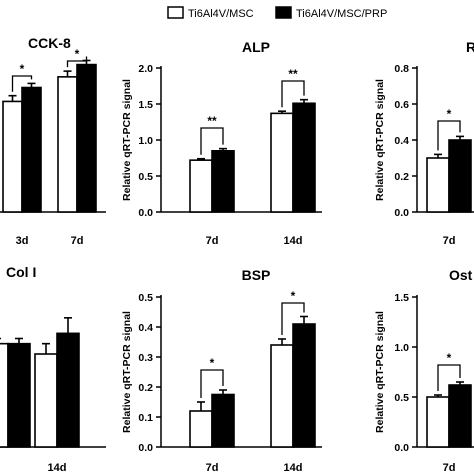  What do you see at coordinates (401, 69) in the screenshot?
I see `y-tick-label: 0.8` at bounding box center [401, 69].